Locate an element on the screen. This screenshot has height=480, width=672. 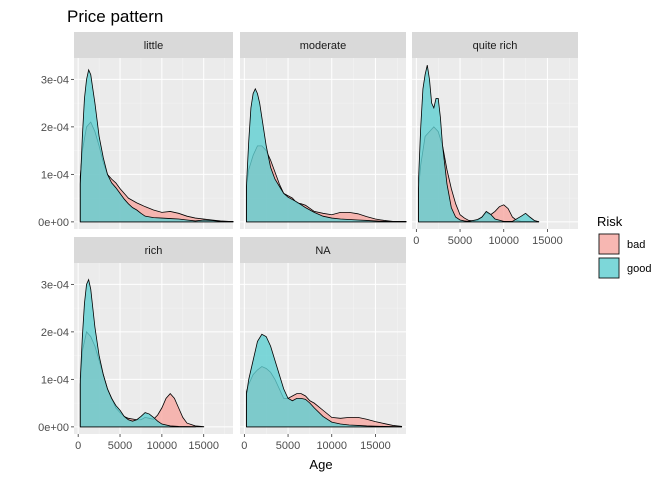
chart-title: Price pattern is located at coordinates (115, 16).